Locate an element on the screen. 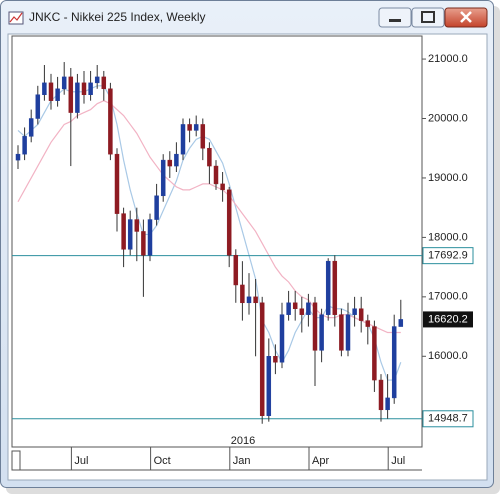 This screenshot has height=498, width=504. minimize-button is located at coordinates (395, 17).